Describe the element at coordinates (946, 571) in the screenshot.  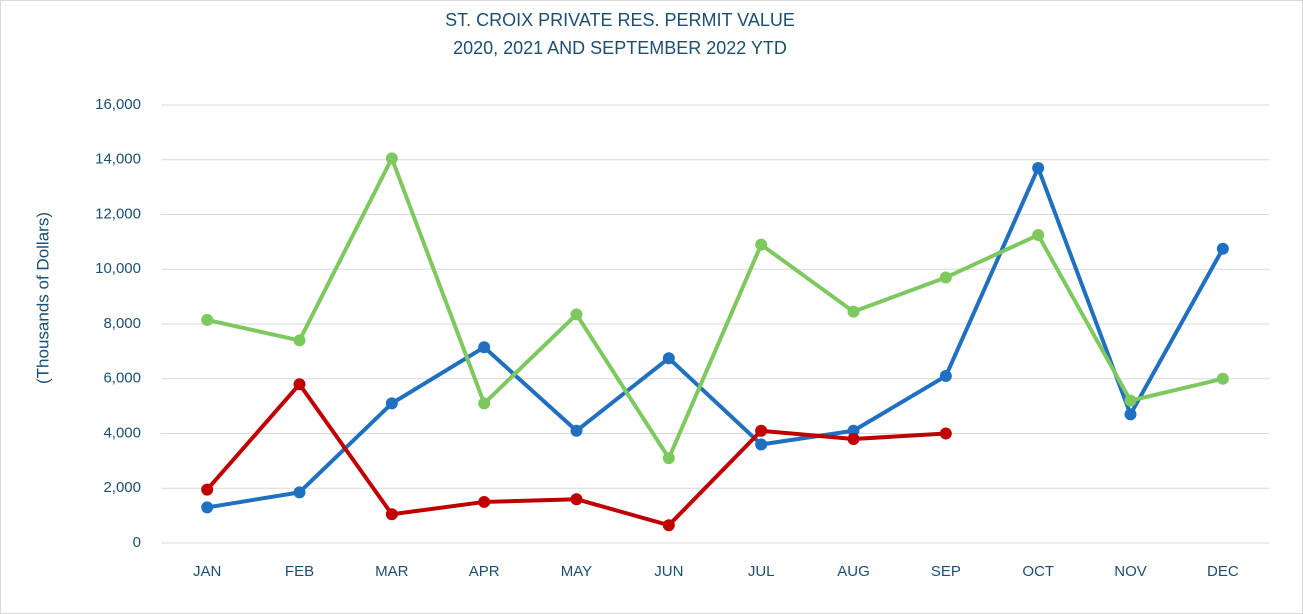
I see `x-tick-label: SEP` at that location.